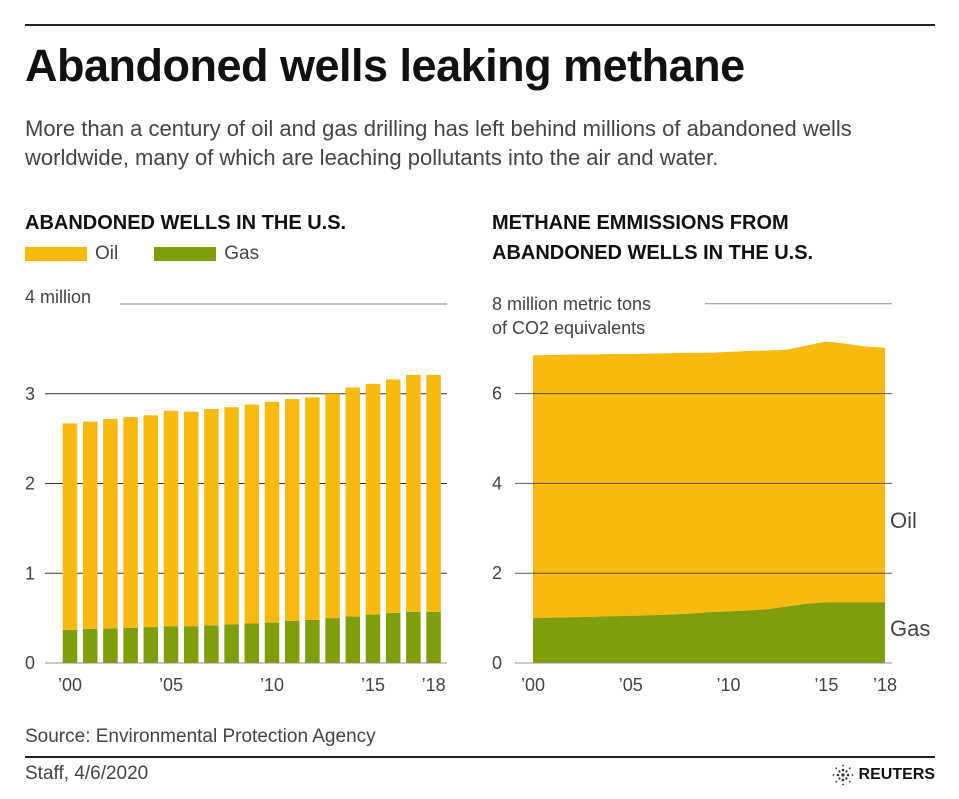 The image size is (959, 799). I want to click on bar-gas-2015, so click(373, 638).